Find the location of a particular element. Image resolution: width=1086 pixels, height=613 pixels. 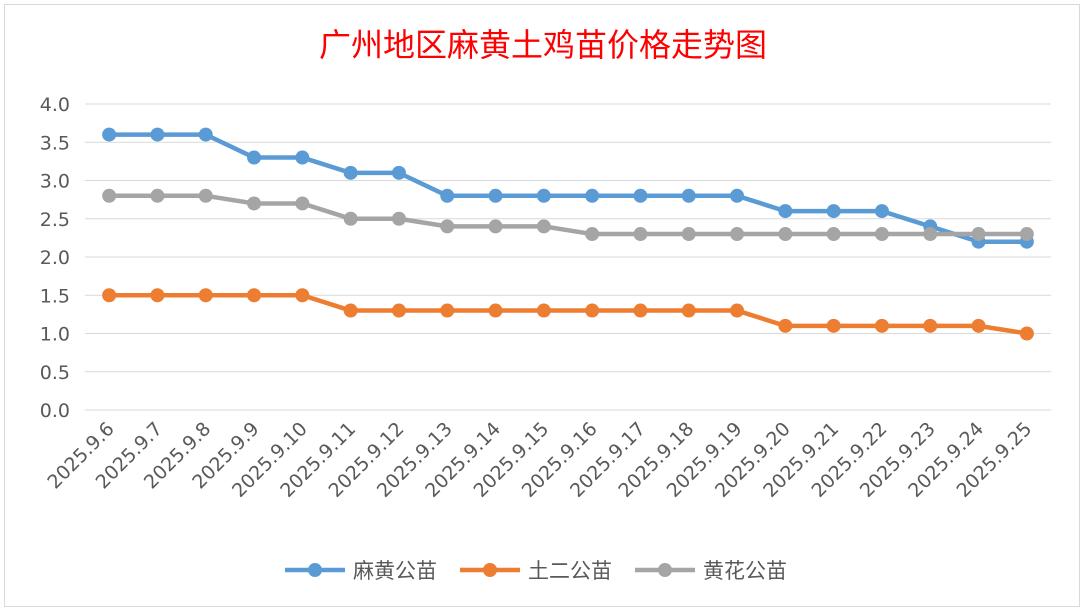

y-tick-label: 0.5 is located at coordinates (55, 373).